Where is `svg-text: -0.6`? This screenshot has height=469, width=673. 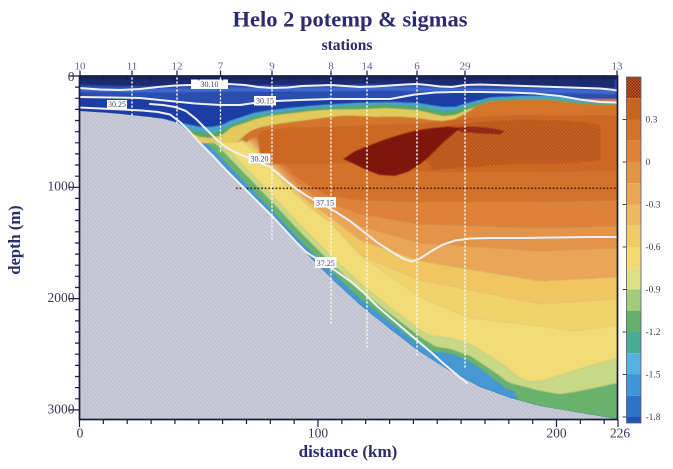 svg-text: -0.6 is located at coordinates (653, 248).